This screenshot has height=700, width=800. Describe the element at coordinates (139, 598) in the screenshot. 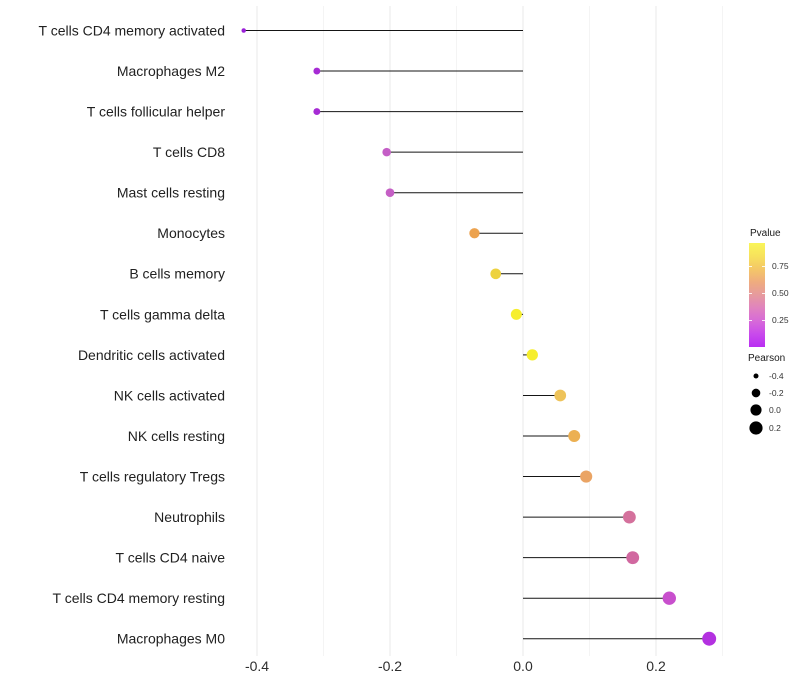

I see `y-axis-label: T cells CD4 memory resting` at that location.